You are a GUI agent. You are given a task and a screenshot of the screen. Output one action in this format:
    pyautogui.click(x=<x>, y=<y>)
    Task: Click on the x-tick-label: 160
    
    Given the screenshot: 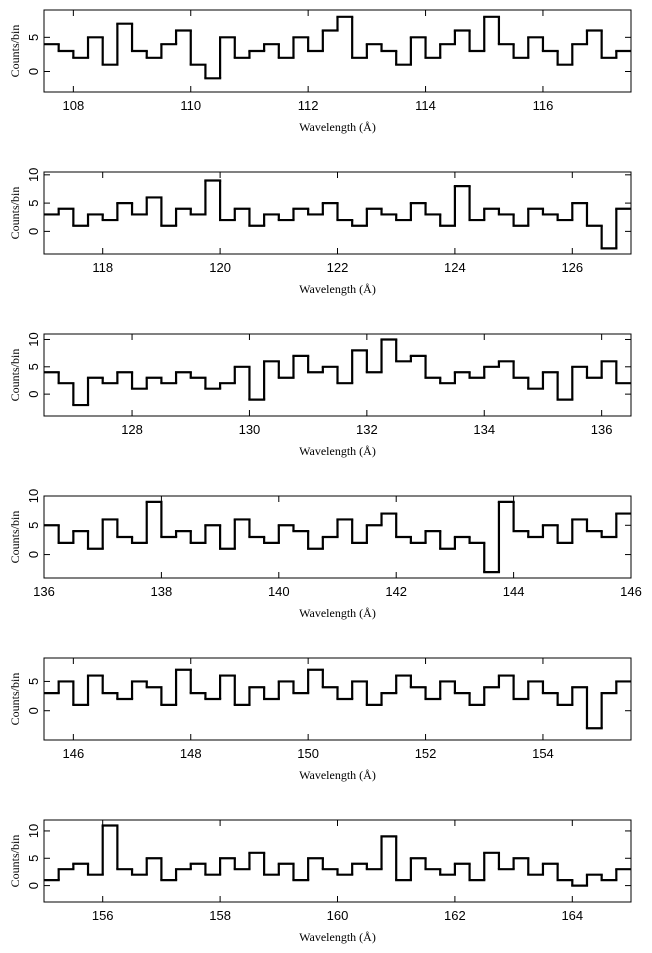 What is the action you would take?
    pyautogui.click(x=338, y=915)
    